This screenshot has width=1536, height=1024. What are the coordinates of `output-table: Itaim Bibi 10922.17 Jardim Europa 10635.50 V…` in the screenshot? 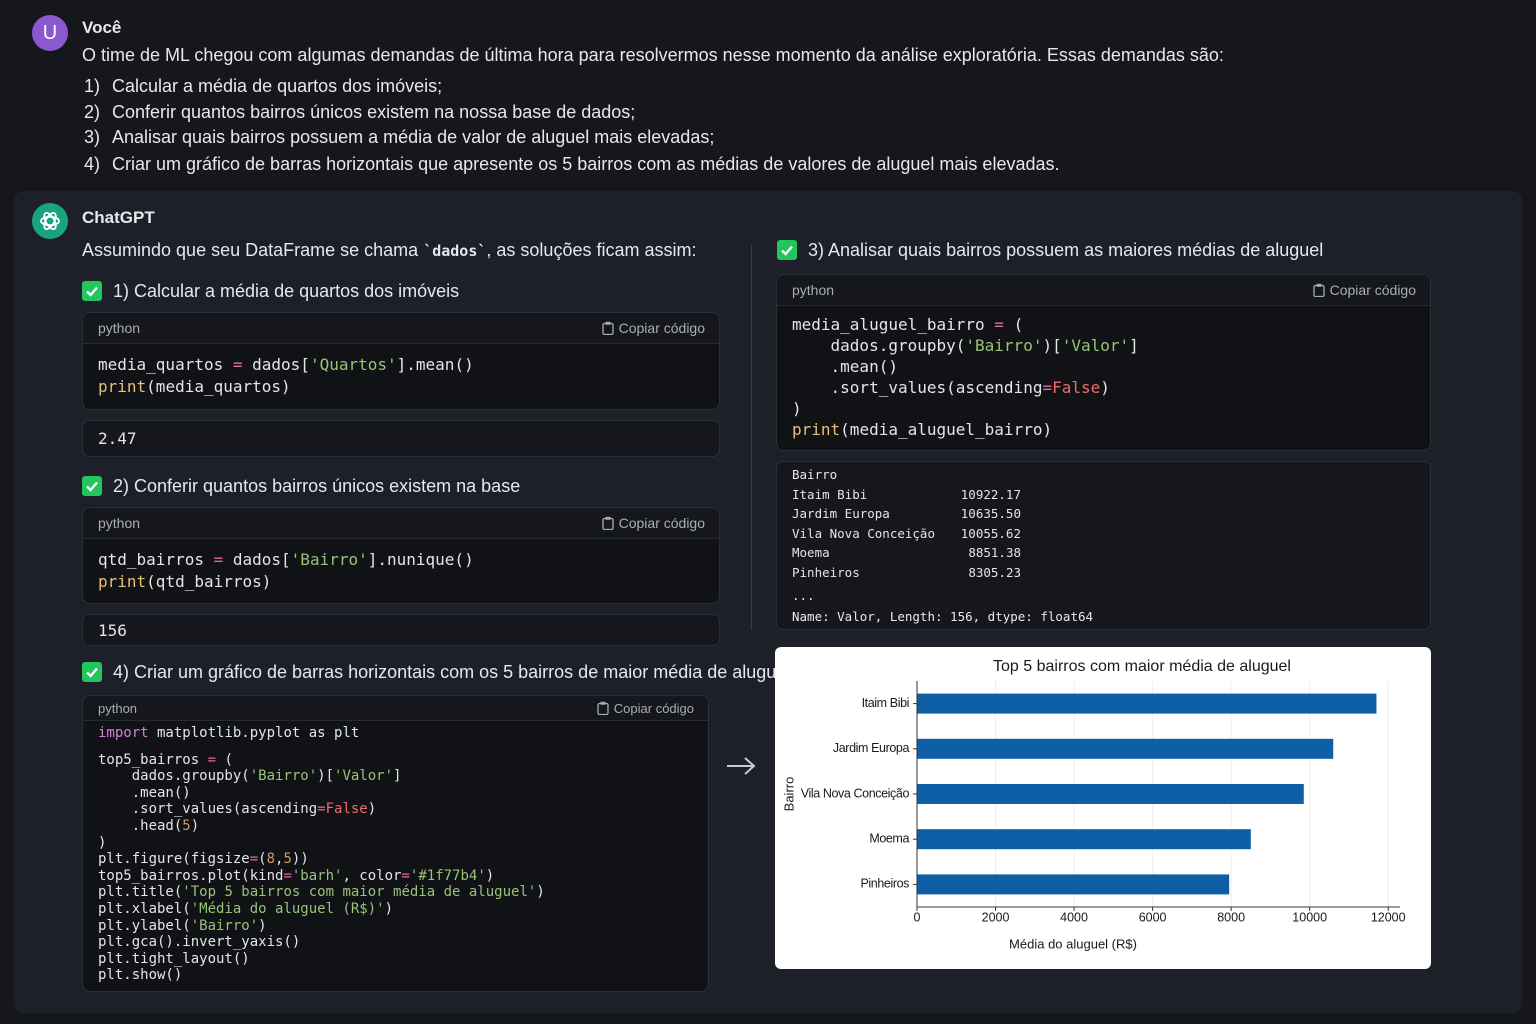 It's located at (1103, 534).